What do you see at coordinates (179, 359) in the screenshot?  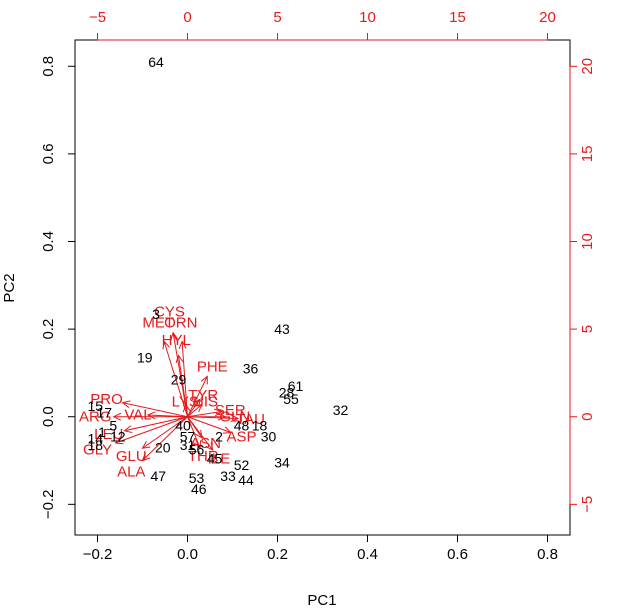 I see `arrowhead-hyl` at bounding box center [179, 359].